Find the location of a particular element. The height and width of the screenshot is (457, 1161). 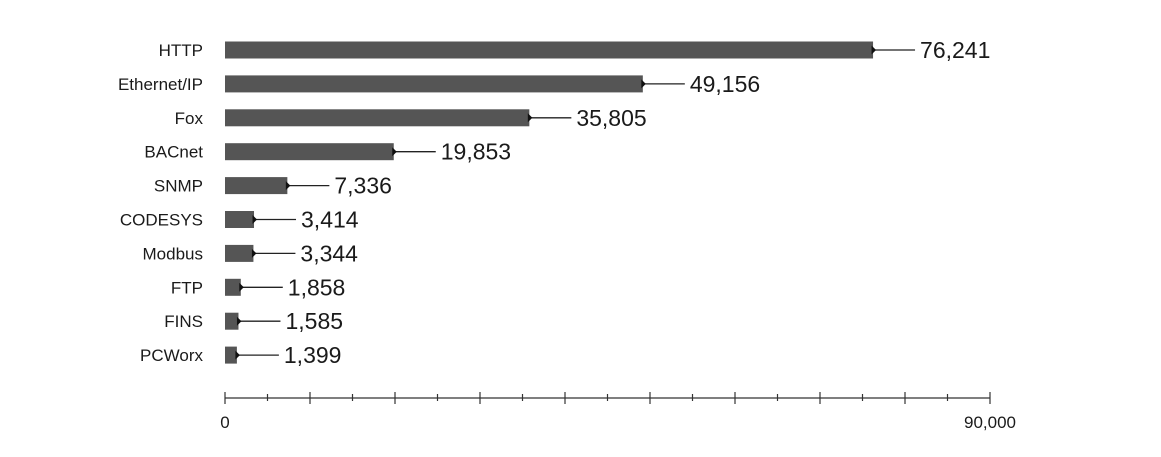

bar-pcworx is located at coordinates (231, 355).